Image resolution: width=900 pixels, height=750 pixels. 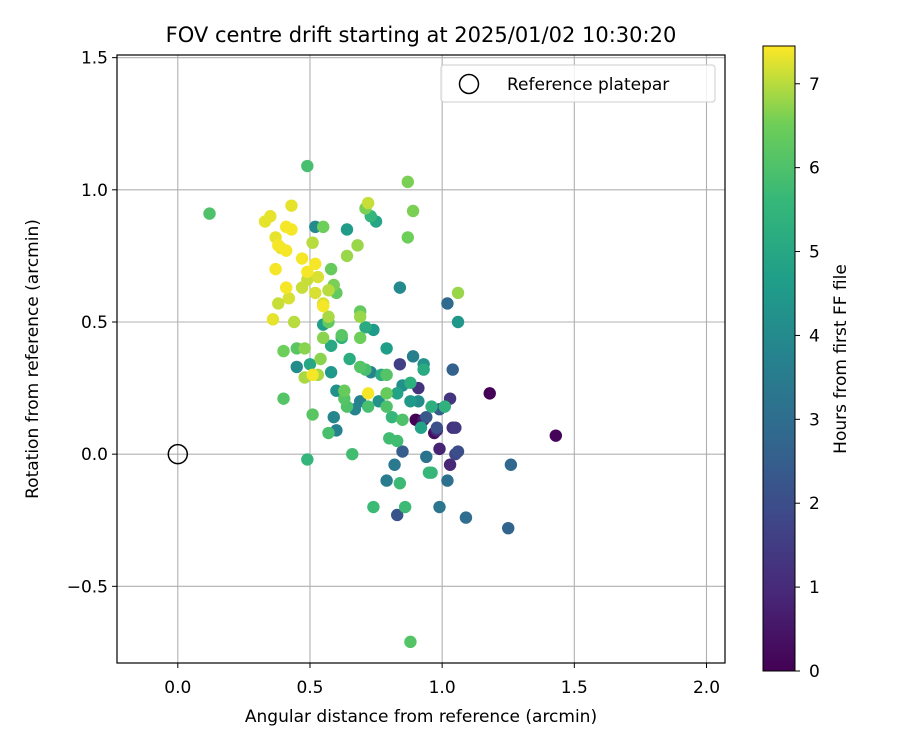 What do you see at coordinates (814, 169) in the screenshot?
I see `colorbar-tick-label: 6` at bounding box center [814, 169].